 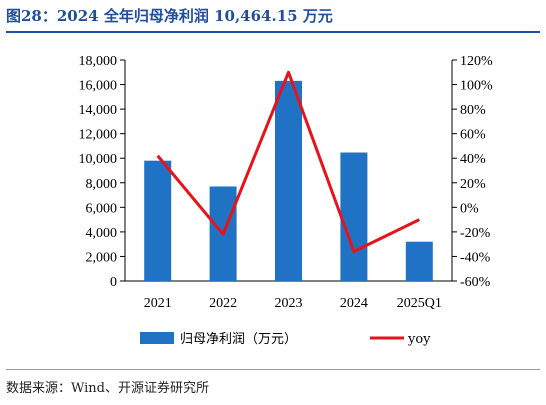 I want to click on right-y-axis: -60% -40% -20% 0% 20% 40% 60% 80% 100% 120%, so click(x=472, y=172).